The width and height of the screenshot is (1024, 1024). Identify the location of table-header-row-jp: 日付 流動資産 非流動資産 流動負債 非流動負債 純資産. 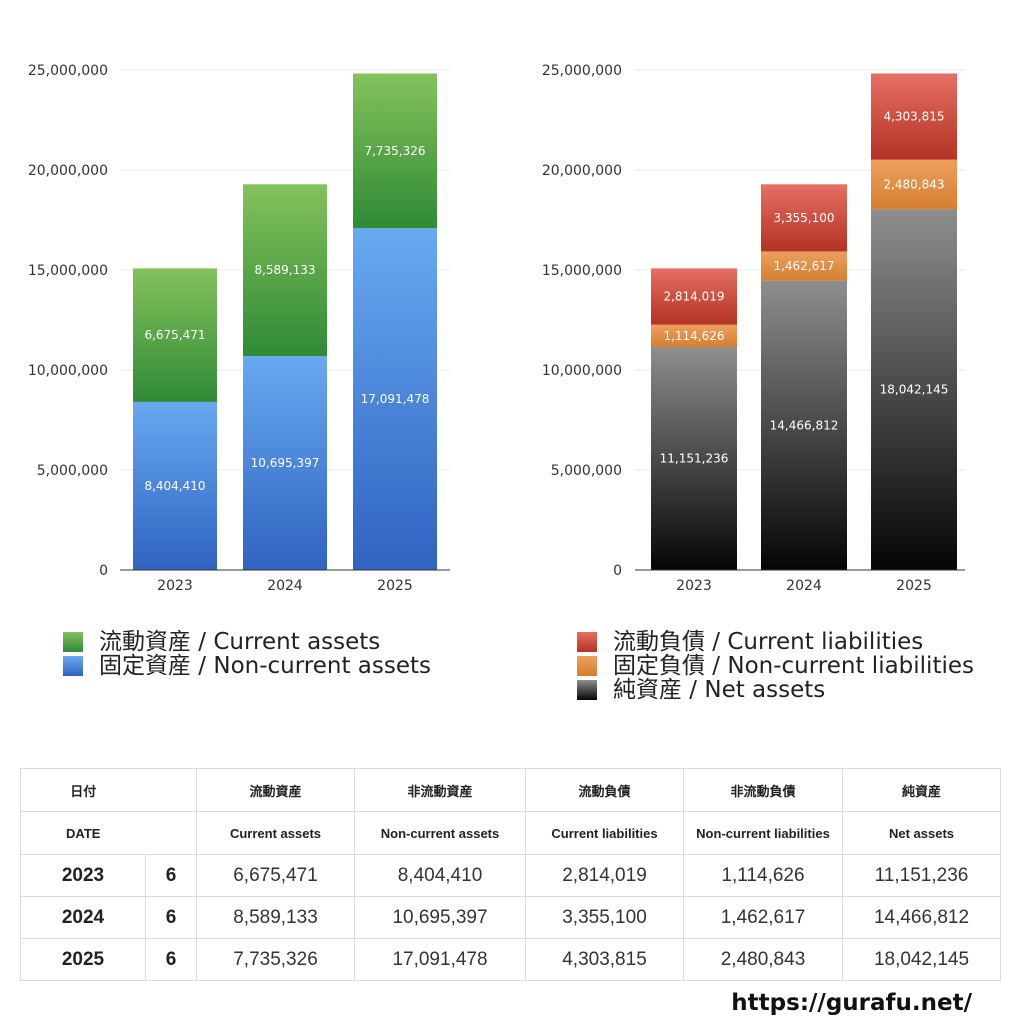
(510, 790).